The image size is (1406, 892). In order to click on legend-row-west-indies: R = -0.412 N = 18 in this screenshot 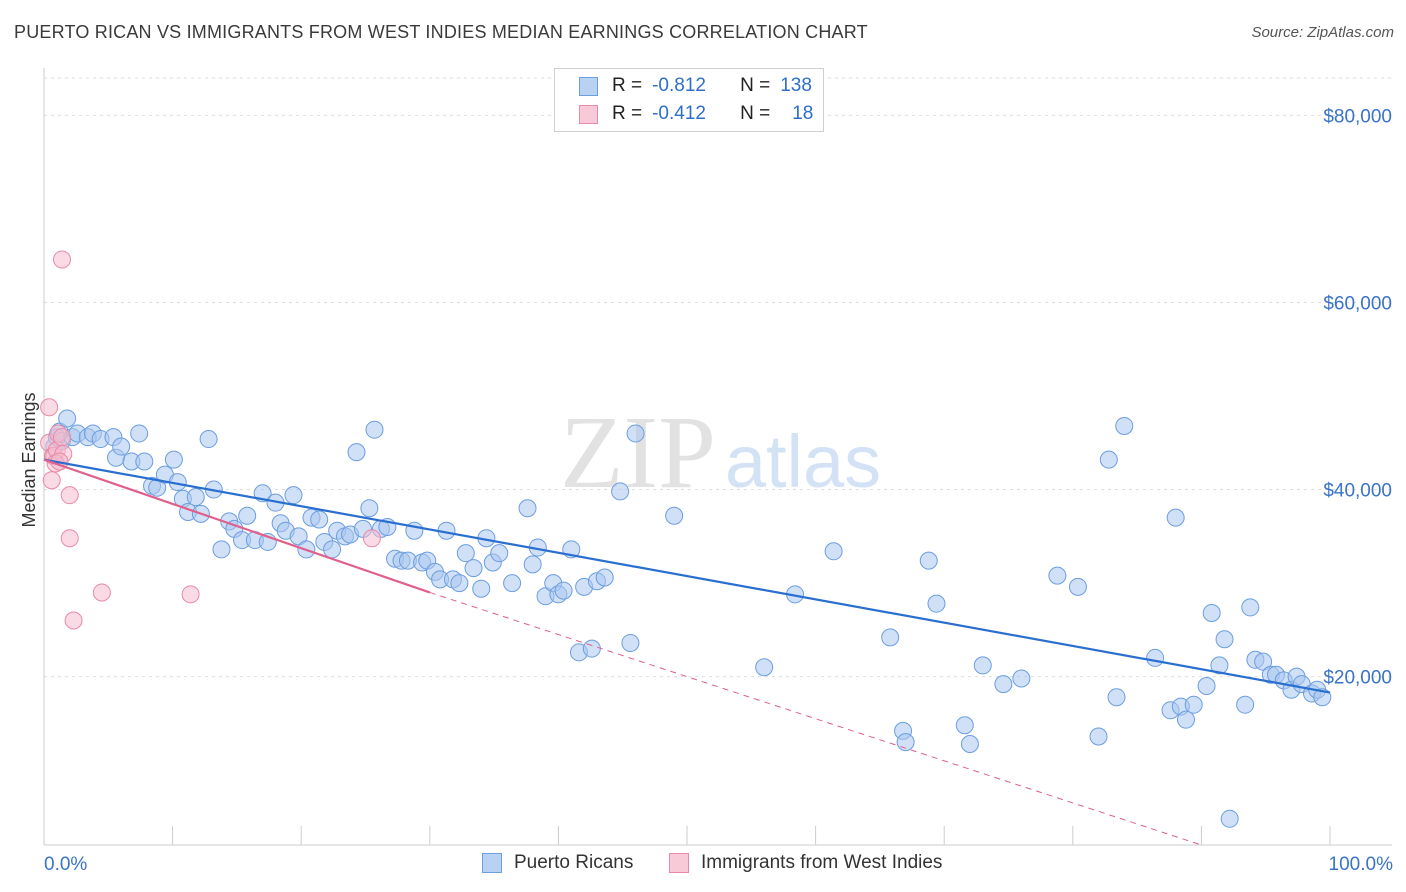, I will do `click(696, 114)`.